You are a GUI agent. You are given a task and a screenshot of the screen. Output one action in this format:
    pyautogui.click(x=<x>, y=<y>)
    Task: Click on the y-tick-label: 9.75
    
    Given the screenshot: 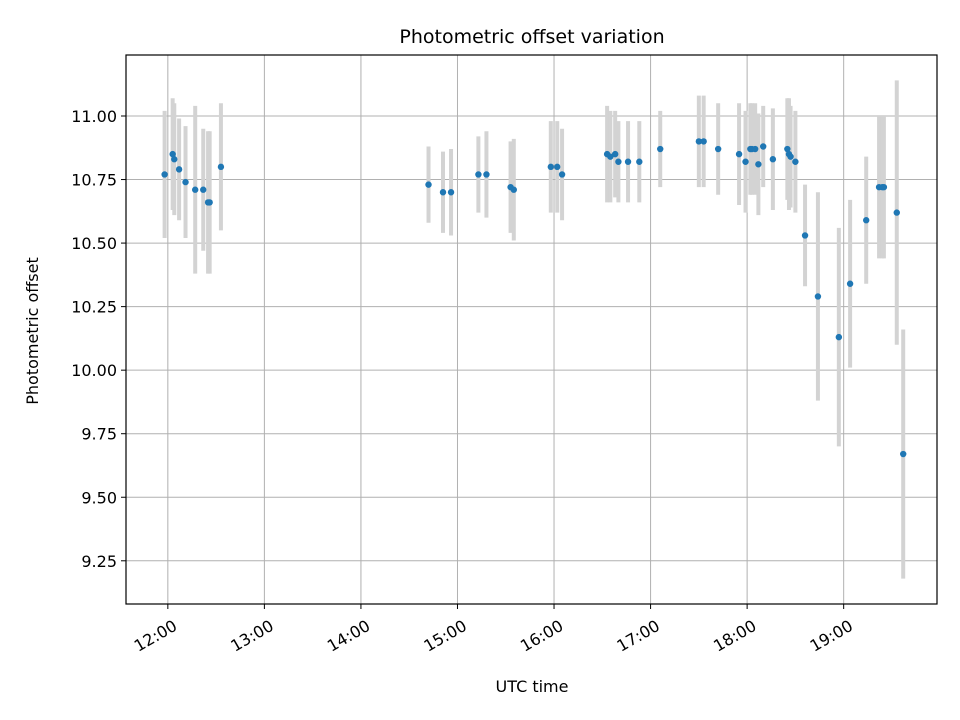 What is the action you would take?
    pyautogui.click(x=99, y=434)
    